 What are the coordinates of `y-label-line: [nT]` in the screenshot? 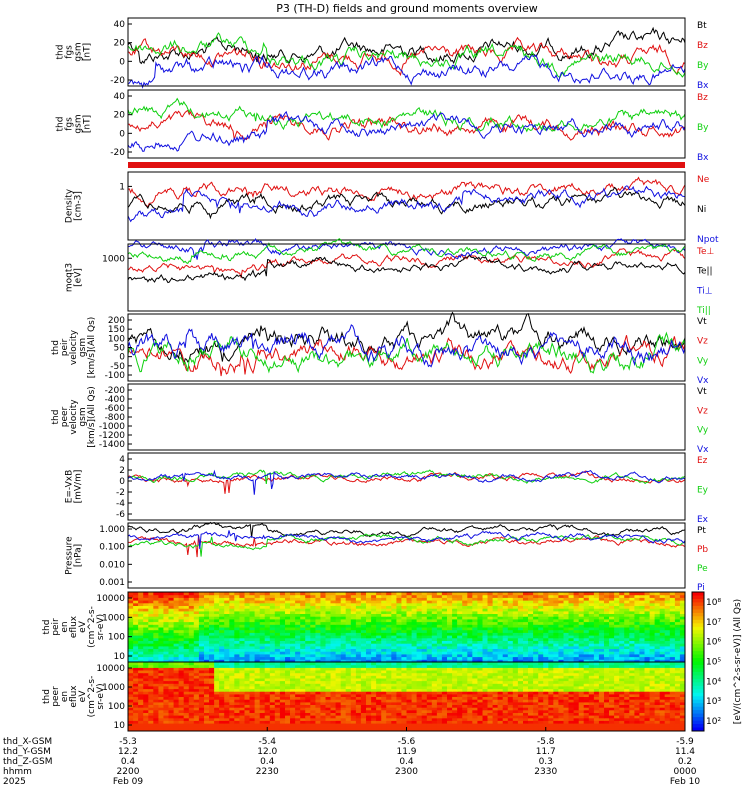 It's located at (88, 124).